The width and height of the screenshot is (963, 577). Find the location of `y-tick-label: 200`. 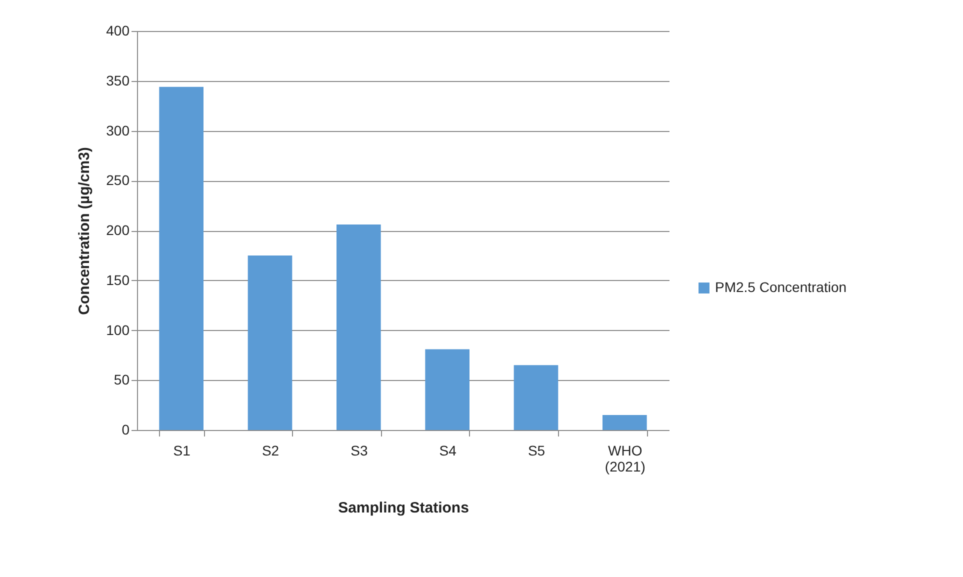

y-tick-label: 200 is located at coordinates (118, 230).